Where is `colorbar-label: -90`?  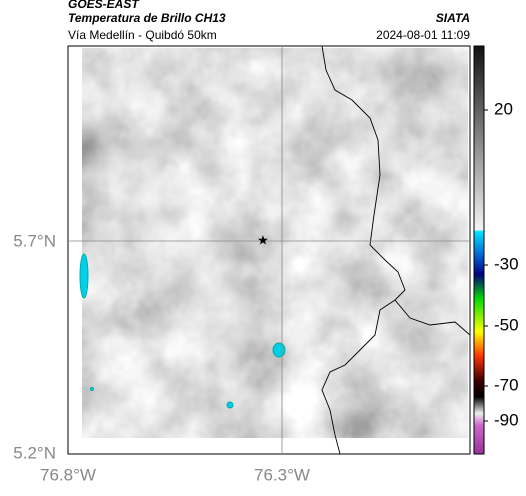 colorbar-label: -90 is located at coordinates (506, 419).